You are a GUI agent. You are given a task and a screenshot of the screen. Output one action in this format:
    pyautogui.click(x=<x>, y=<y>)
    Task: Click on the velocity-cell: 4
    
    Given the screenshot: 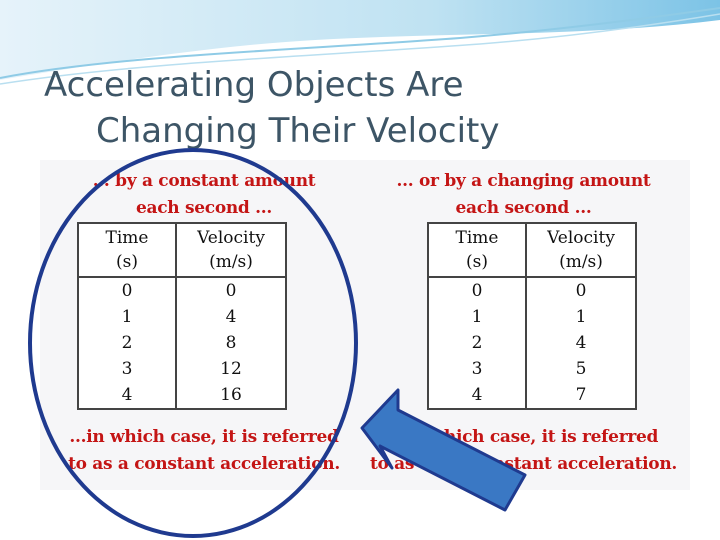 What is the action you would take?
    pyautogui.click(x=581, y=343)
    